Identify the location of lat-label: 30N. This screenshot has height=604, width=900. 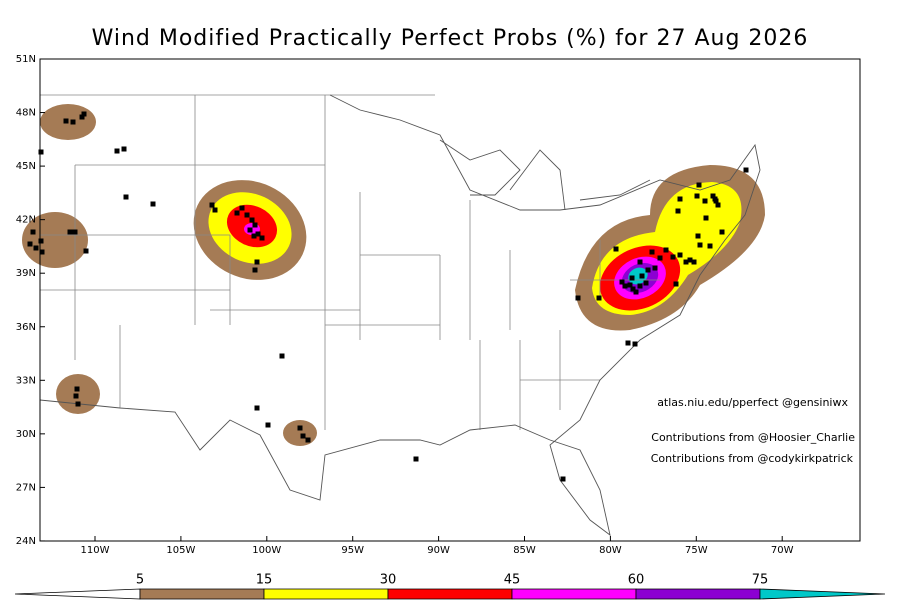
(26, 434).